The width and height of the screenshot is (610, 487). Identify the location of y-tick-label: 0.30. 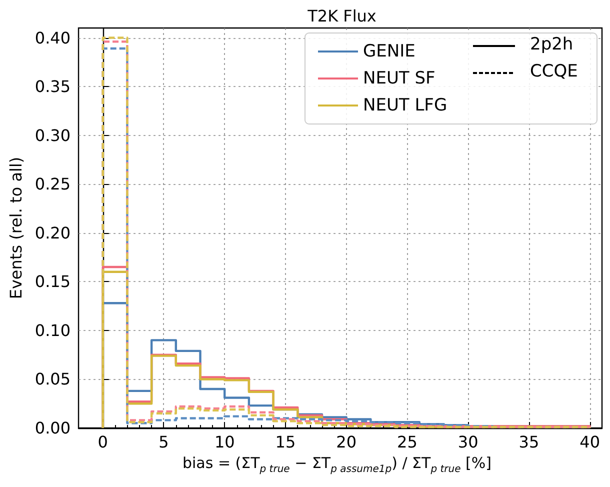
(52, 135).